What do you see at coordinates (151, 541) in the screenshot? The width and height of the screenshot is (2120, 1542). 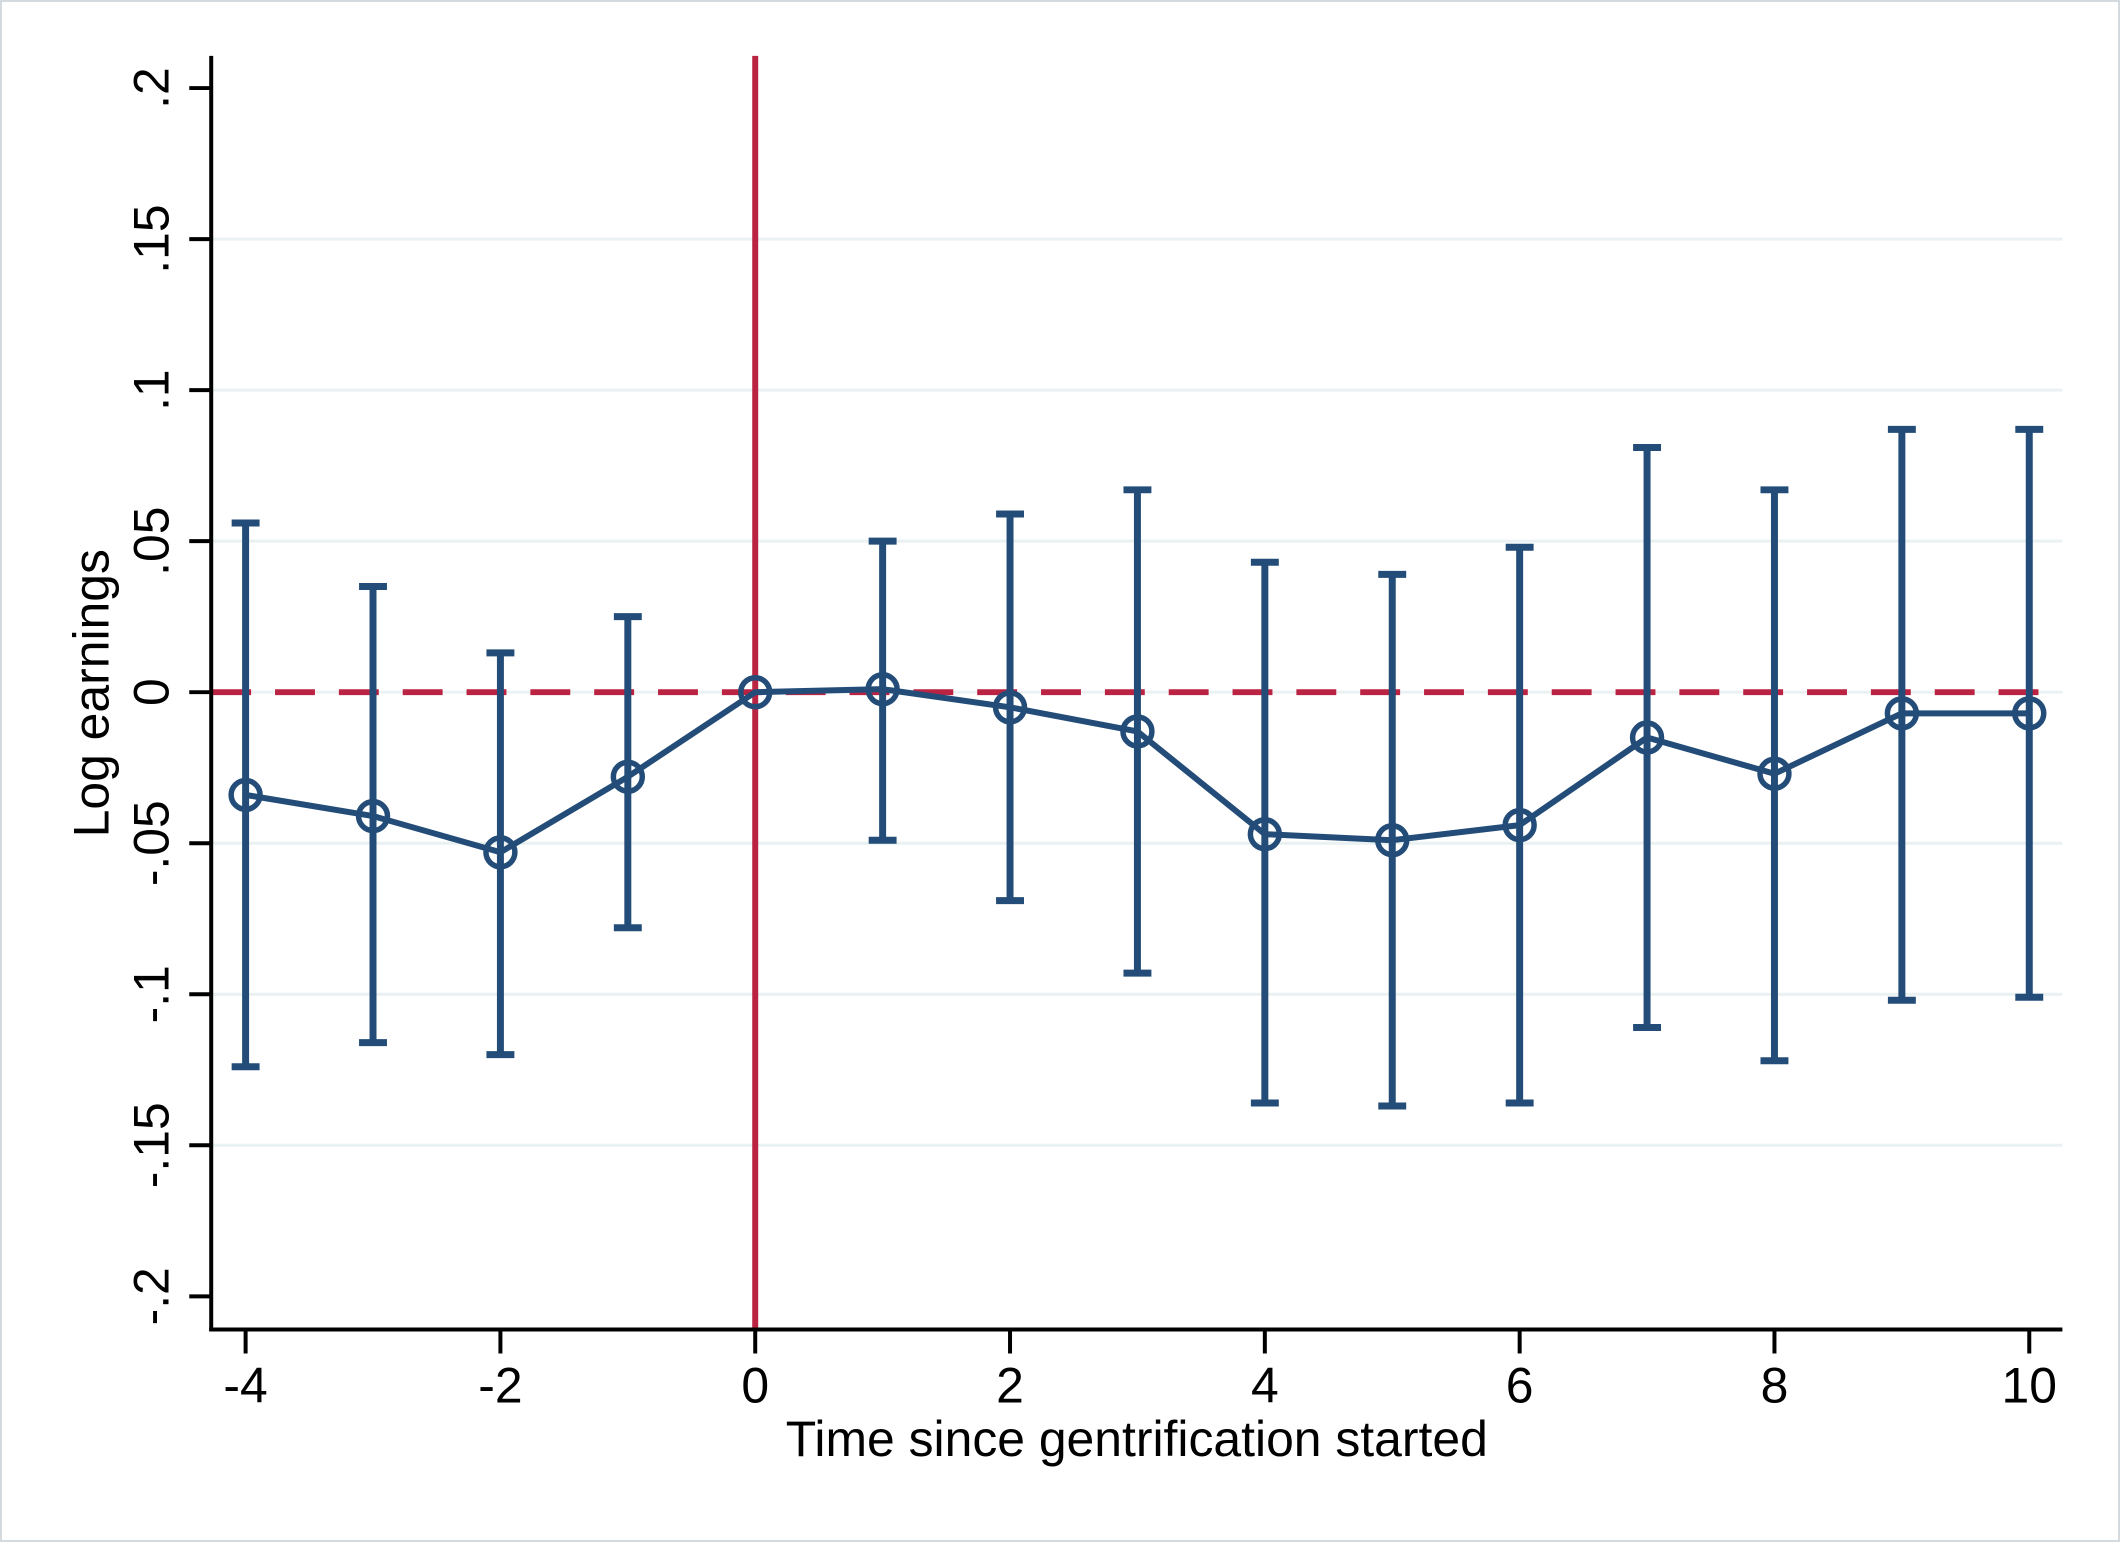 I see `y-tick-label: .05` at bounding box center [151, 541].